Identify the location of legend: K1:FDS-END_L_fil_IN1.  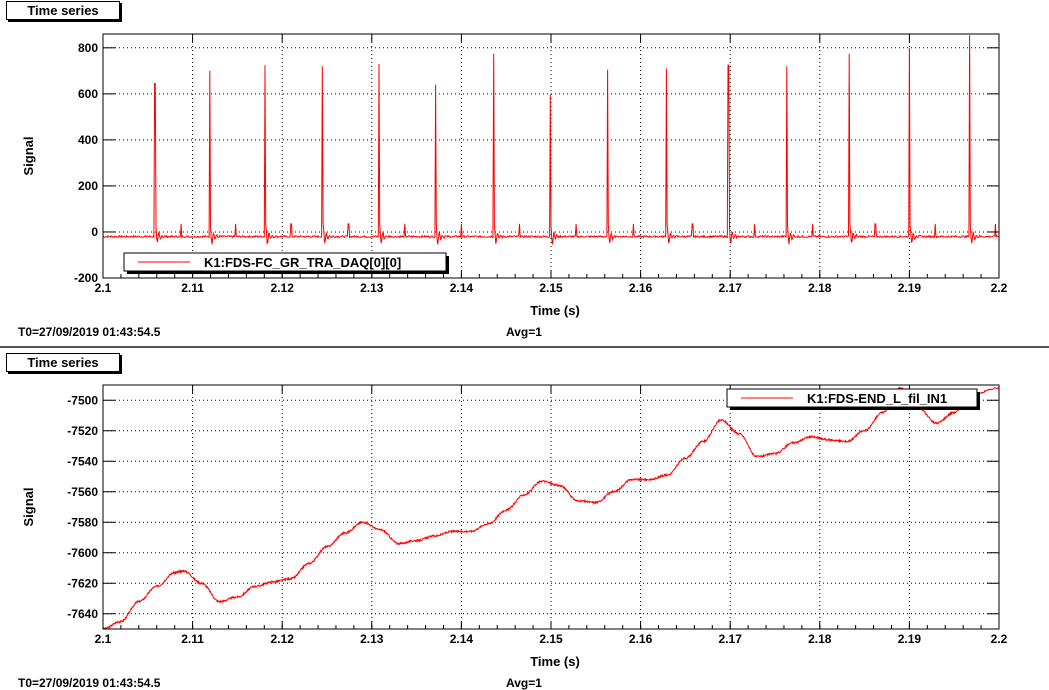
(853, 399).